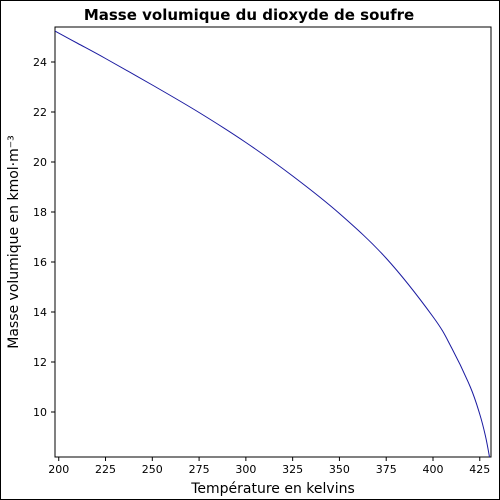 The image size is (500, 500). I want to click on x-tick-label: 200, so click(58, 469).